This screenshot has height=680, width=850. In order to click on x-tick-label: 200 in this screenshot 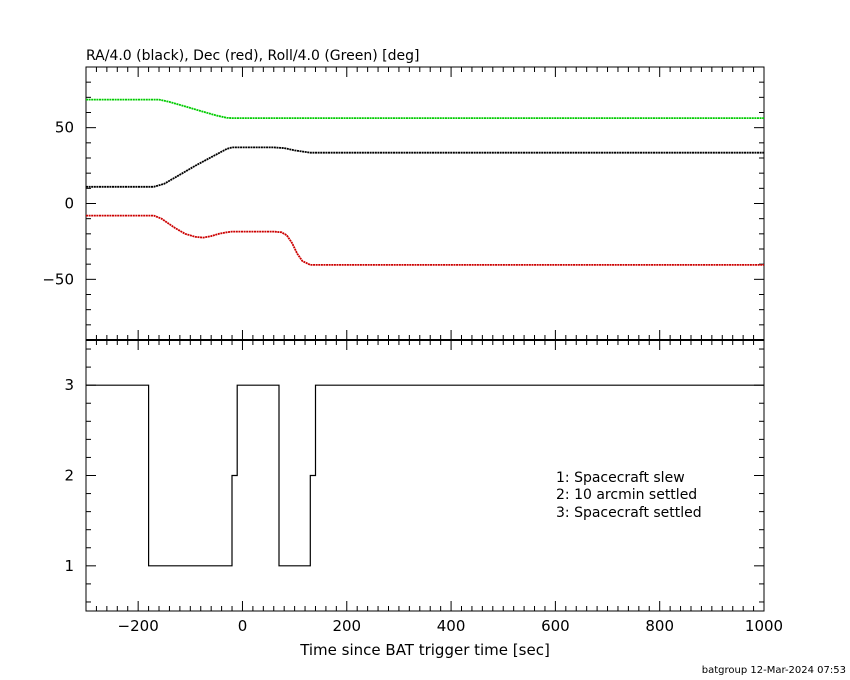, I will do `click(346, 626)`.